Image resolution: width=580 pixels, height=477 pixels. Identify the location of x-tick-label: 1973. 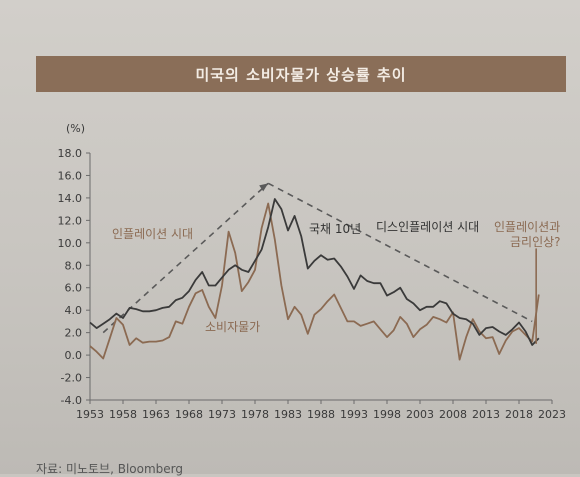
(222, 414).